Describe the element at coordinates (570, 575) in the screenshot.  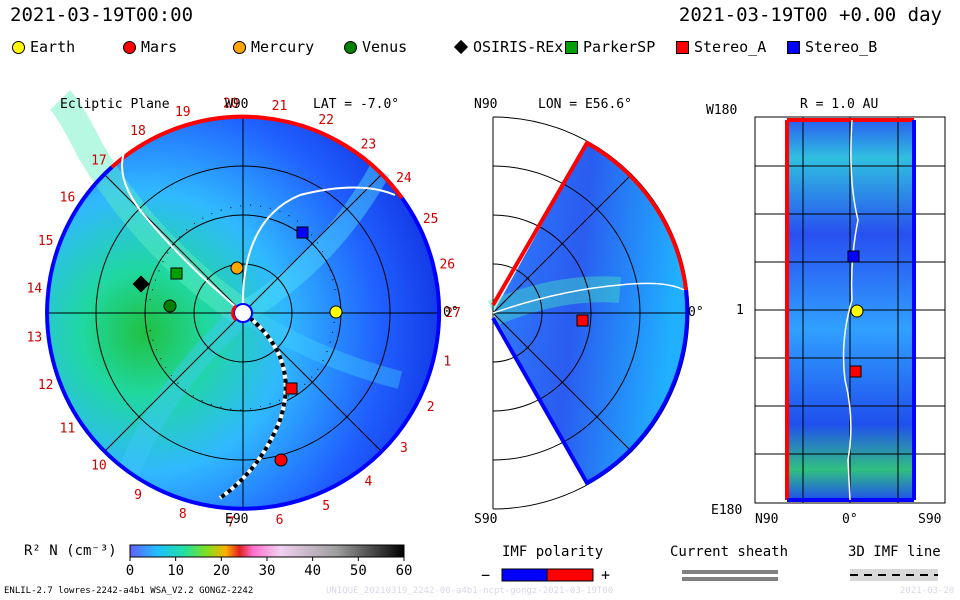
I see `imf-polarity-positive-swatch` at that location.